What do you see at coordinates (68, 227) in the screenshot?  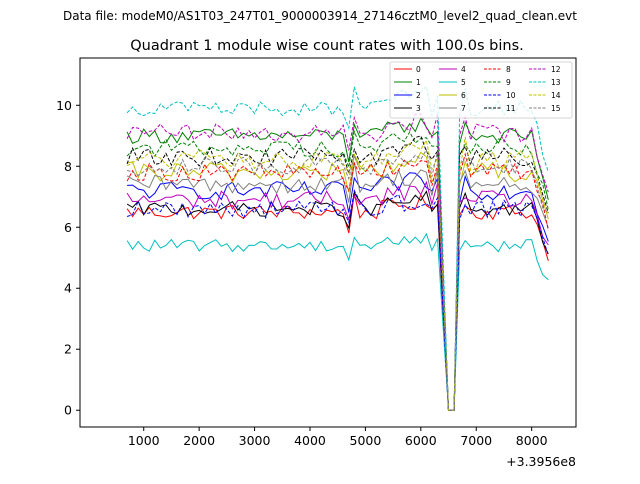 I see `y-tick-label: 6` at bounding box center [68, 227].